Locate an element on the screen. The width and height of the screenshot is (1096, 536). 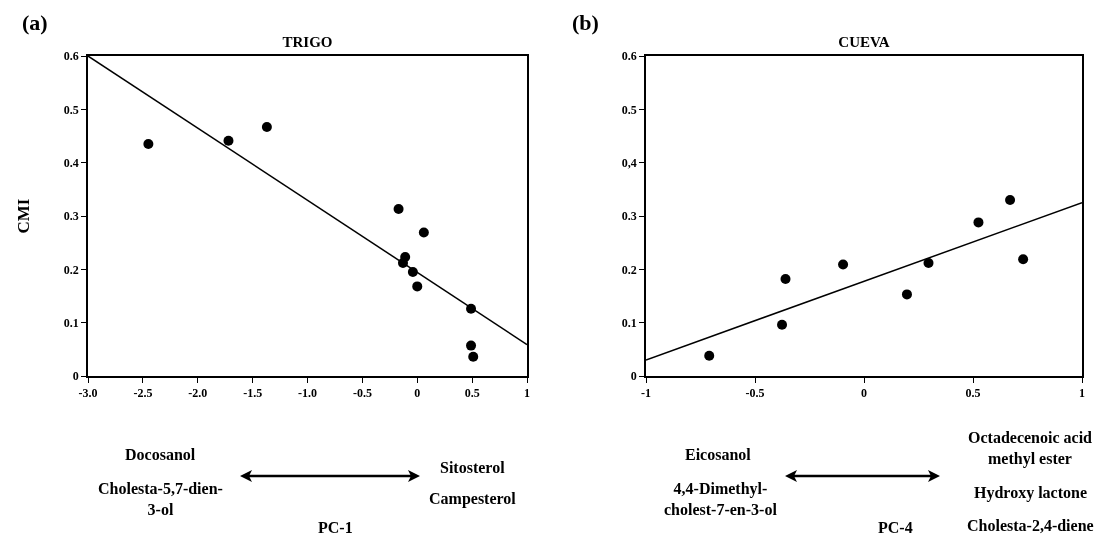
y-axis-title: CMI is located at coordinates (23, 216).